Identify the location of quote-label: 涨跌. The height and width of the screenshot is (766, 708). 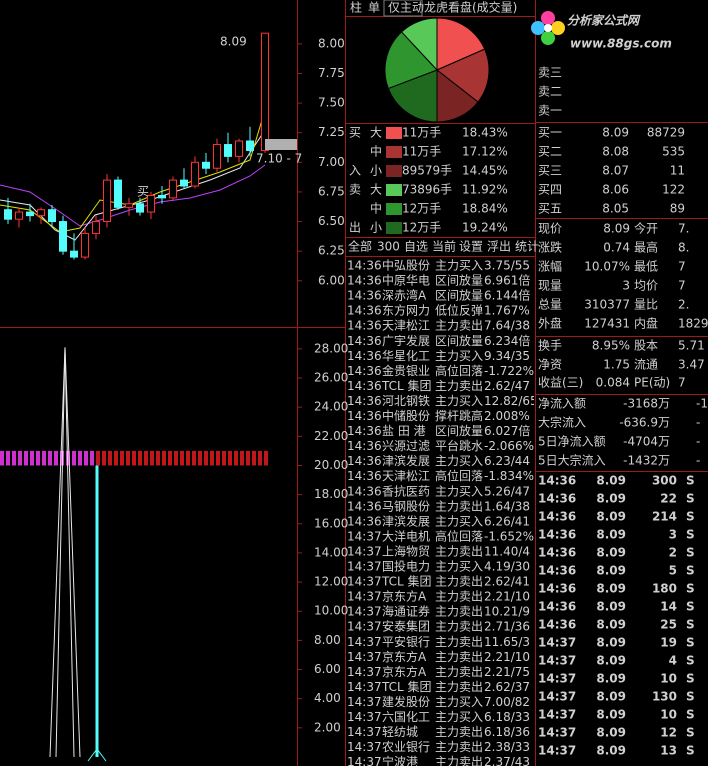
(550, 247).